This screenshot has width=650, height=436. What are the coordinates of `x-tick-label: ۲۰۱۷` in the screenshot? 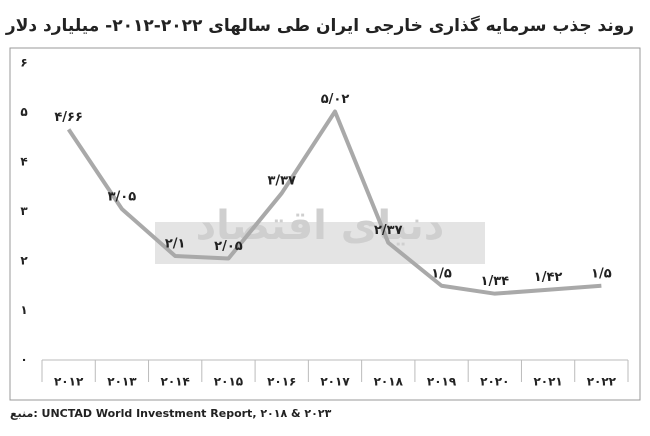 It's located at (335, 382).